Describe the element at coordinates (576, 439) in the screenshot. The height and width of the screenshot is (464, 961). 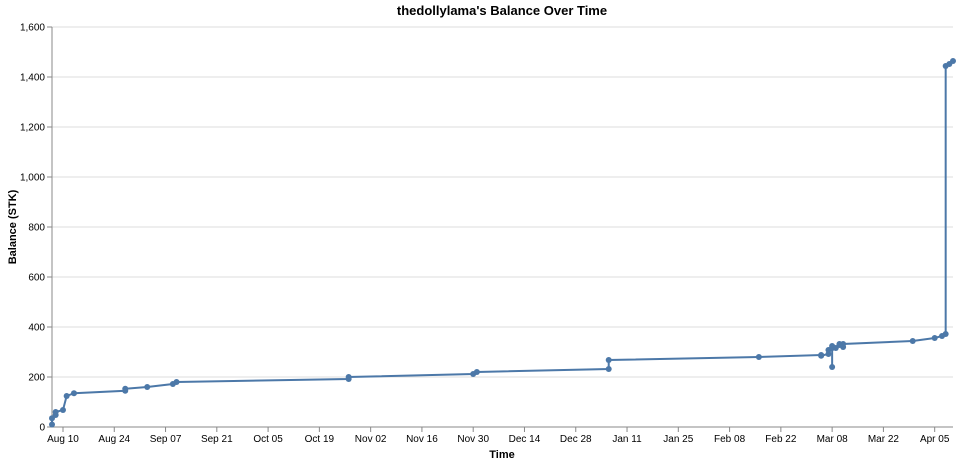
I see `x-tick-label: Dec 28` at that location.